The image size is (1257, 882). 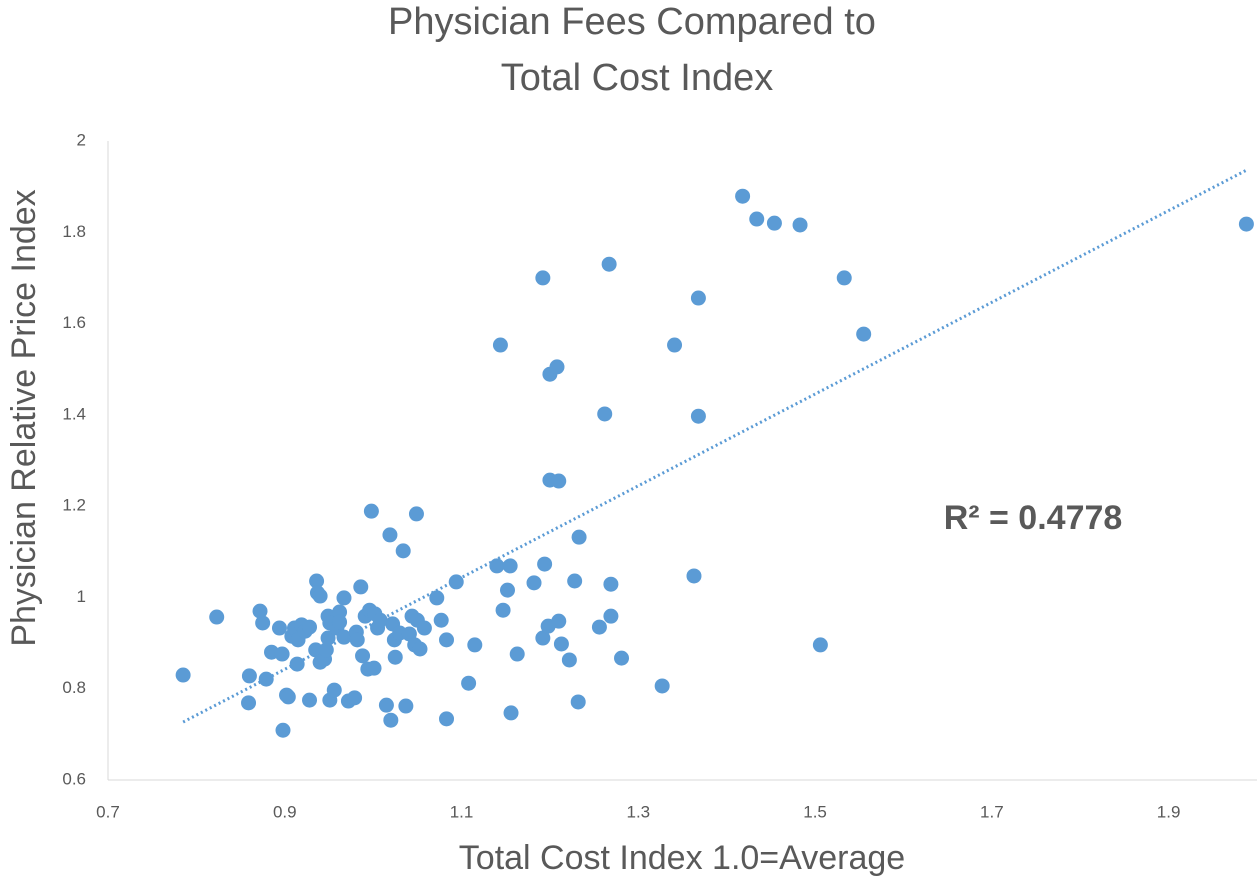 I want to click on y-axis-title: Physician Relative Price Index, so click(x=24, y=417).